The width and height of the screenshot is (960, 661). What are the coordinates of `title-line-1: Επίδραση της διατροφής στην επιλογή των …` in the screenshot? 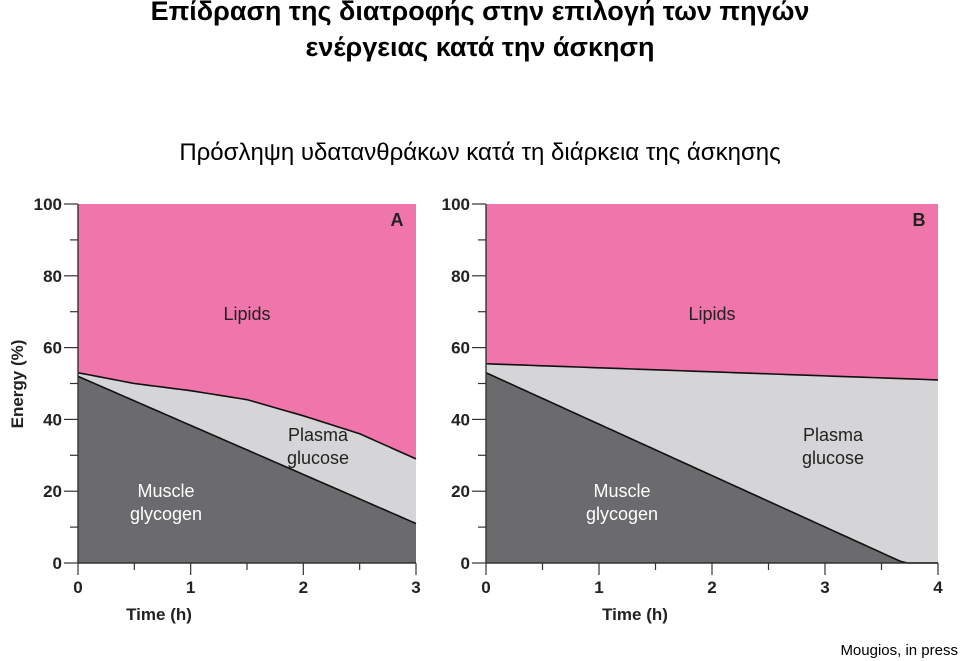 It's located at (480, 13).